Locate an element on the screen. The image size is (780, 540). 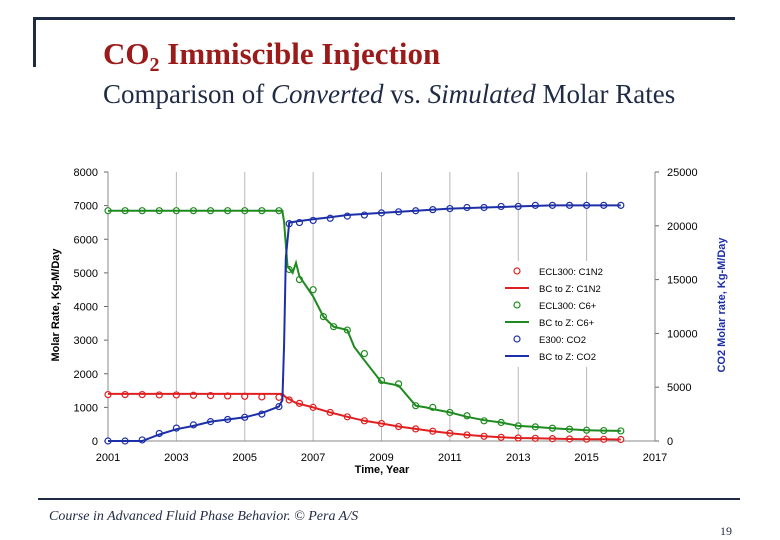
y2-tick-label: 25000 is located at coordinates (682, 173).